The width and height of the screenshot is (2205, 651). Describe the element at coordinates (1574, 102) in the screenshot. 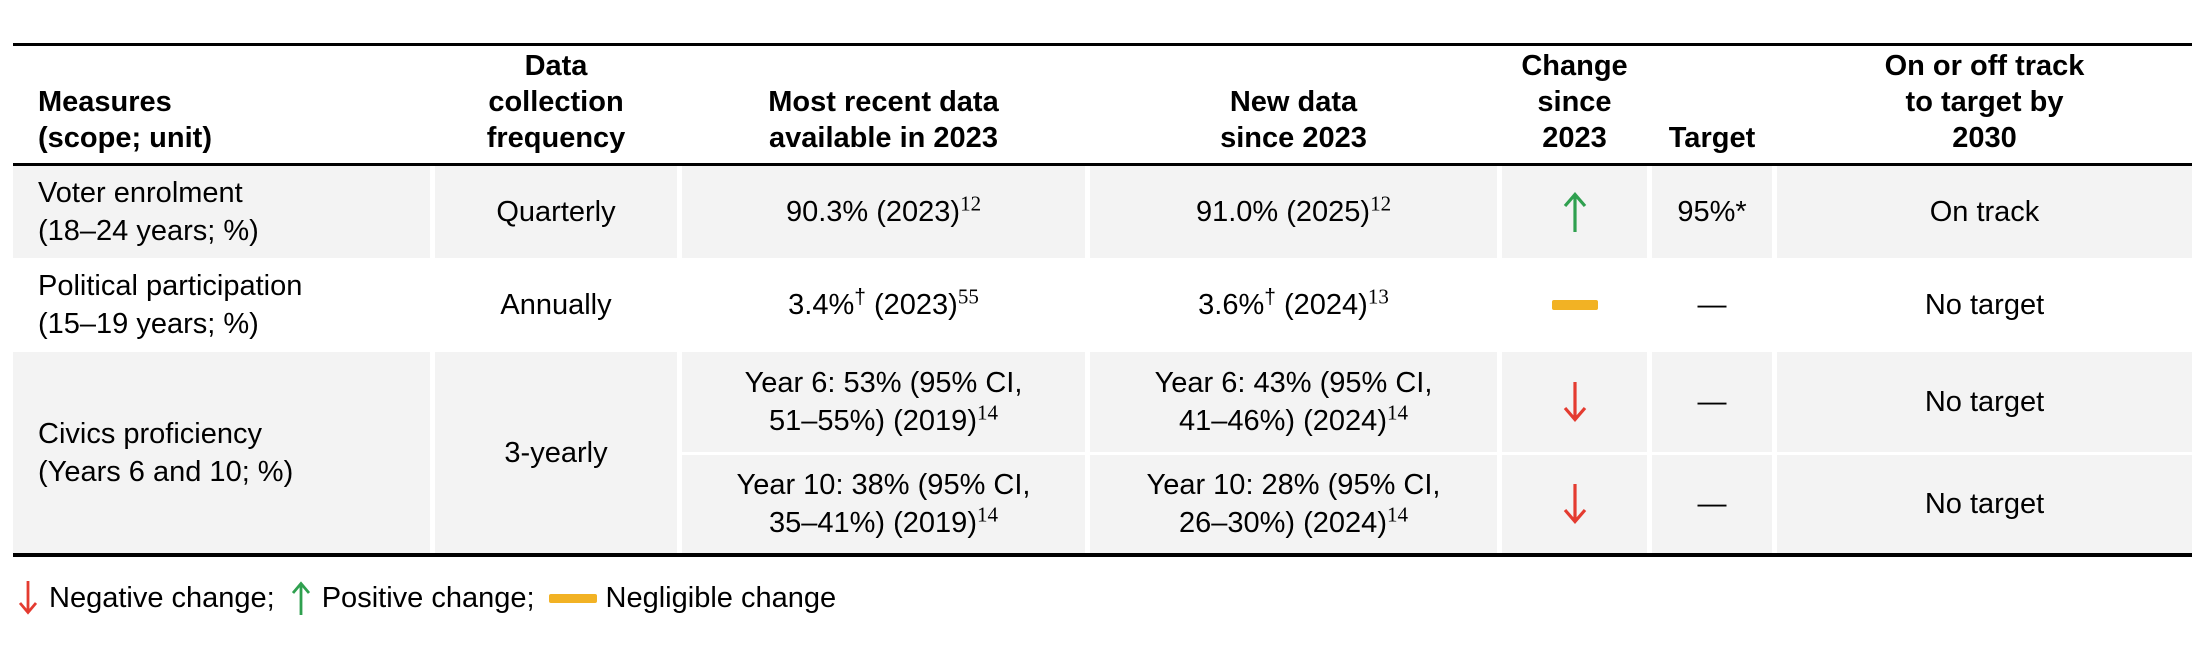

I see `header-change: Change since 2023` at that location.